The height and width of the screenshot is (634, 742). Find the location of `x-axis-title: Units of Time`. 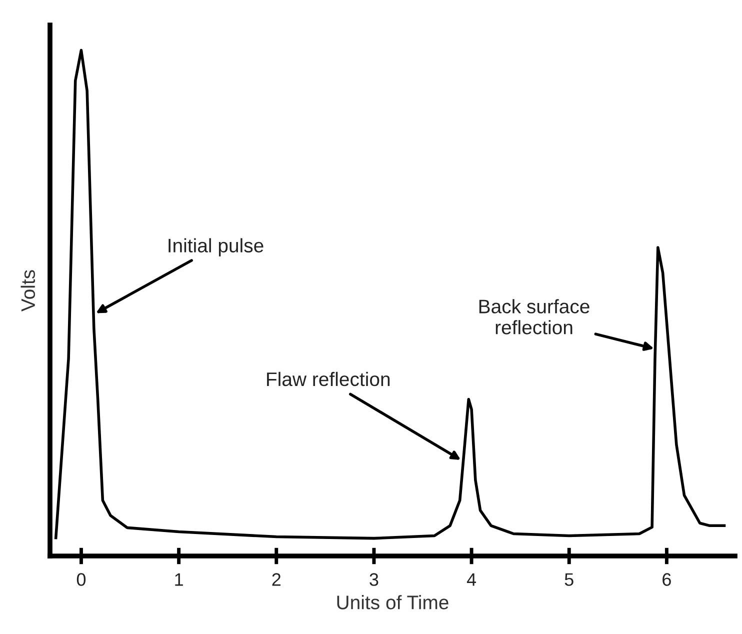

x-axis-title: Units of Time is located at coordinates (392, 602).